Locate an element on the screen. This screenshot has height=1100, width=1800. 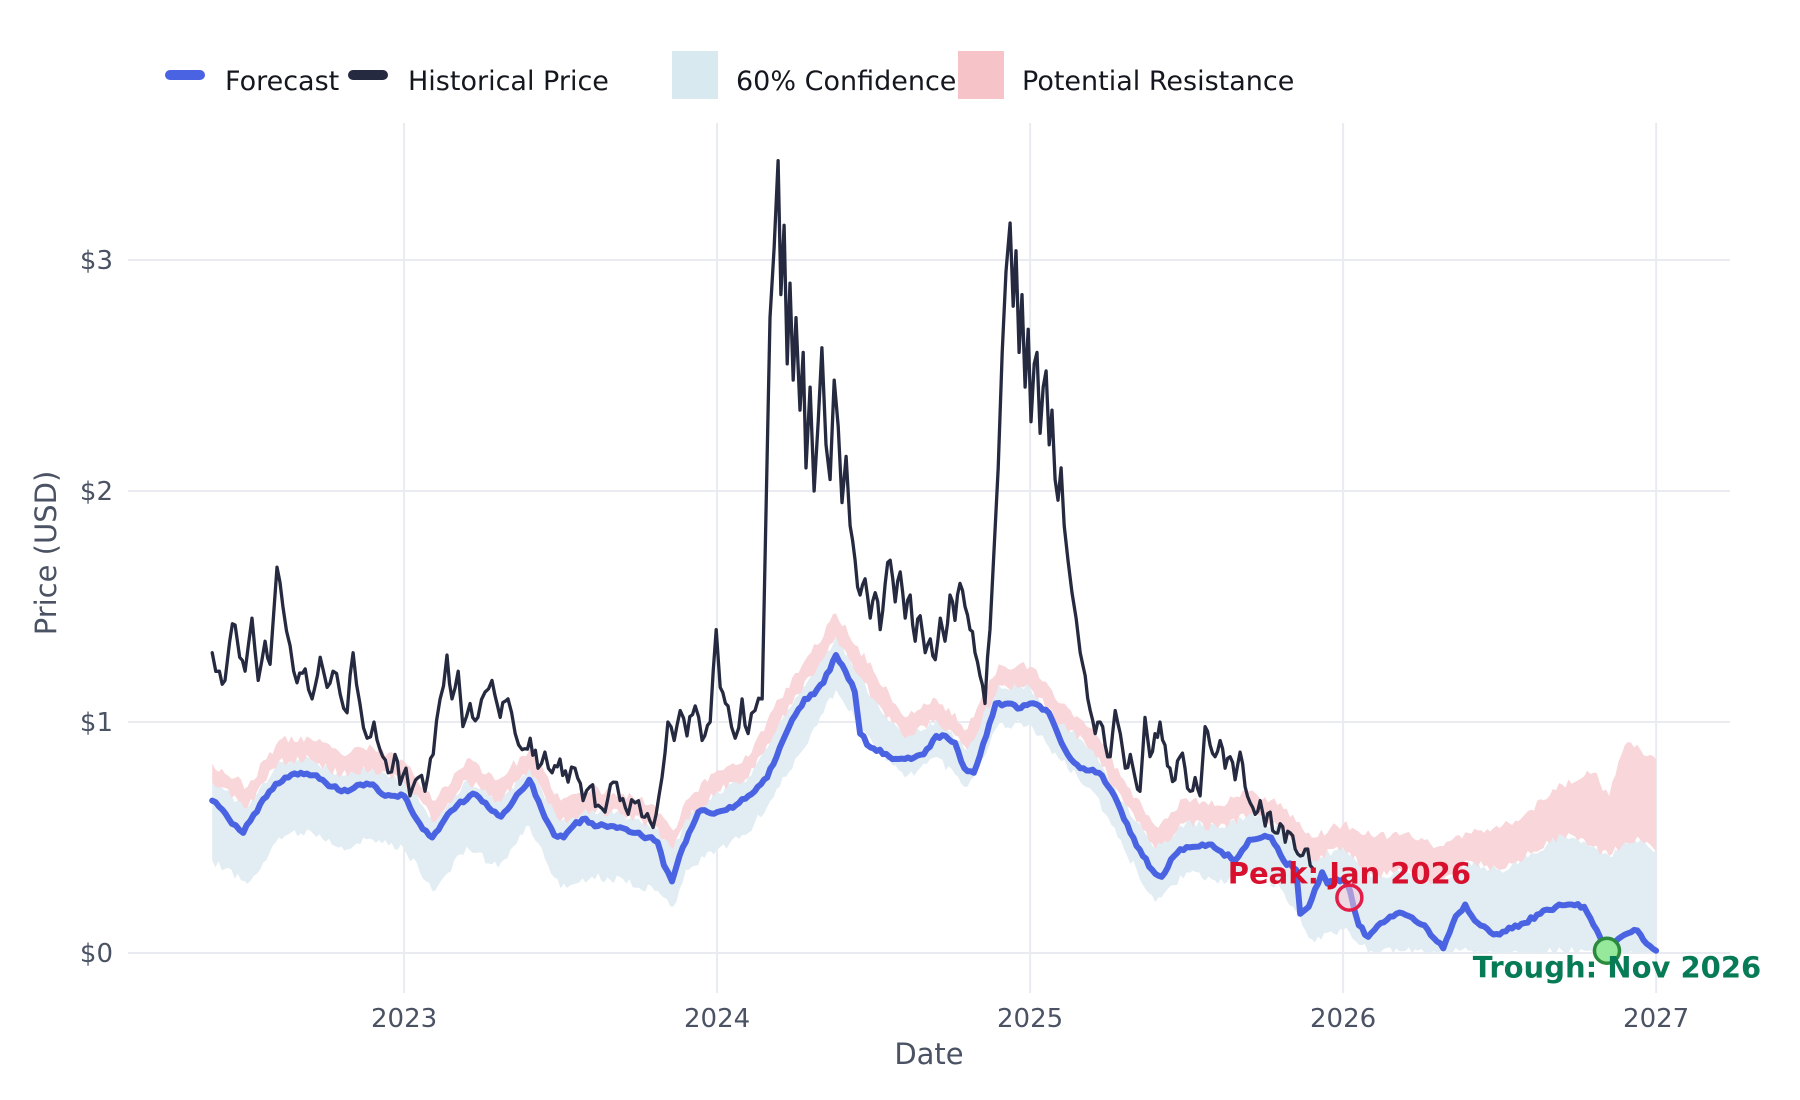
y-axis-title: Price (USD) is located at coordinates (46, 553).